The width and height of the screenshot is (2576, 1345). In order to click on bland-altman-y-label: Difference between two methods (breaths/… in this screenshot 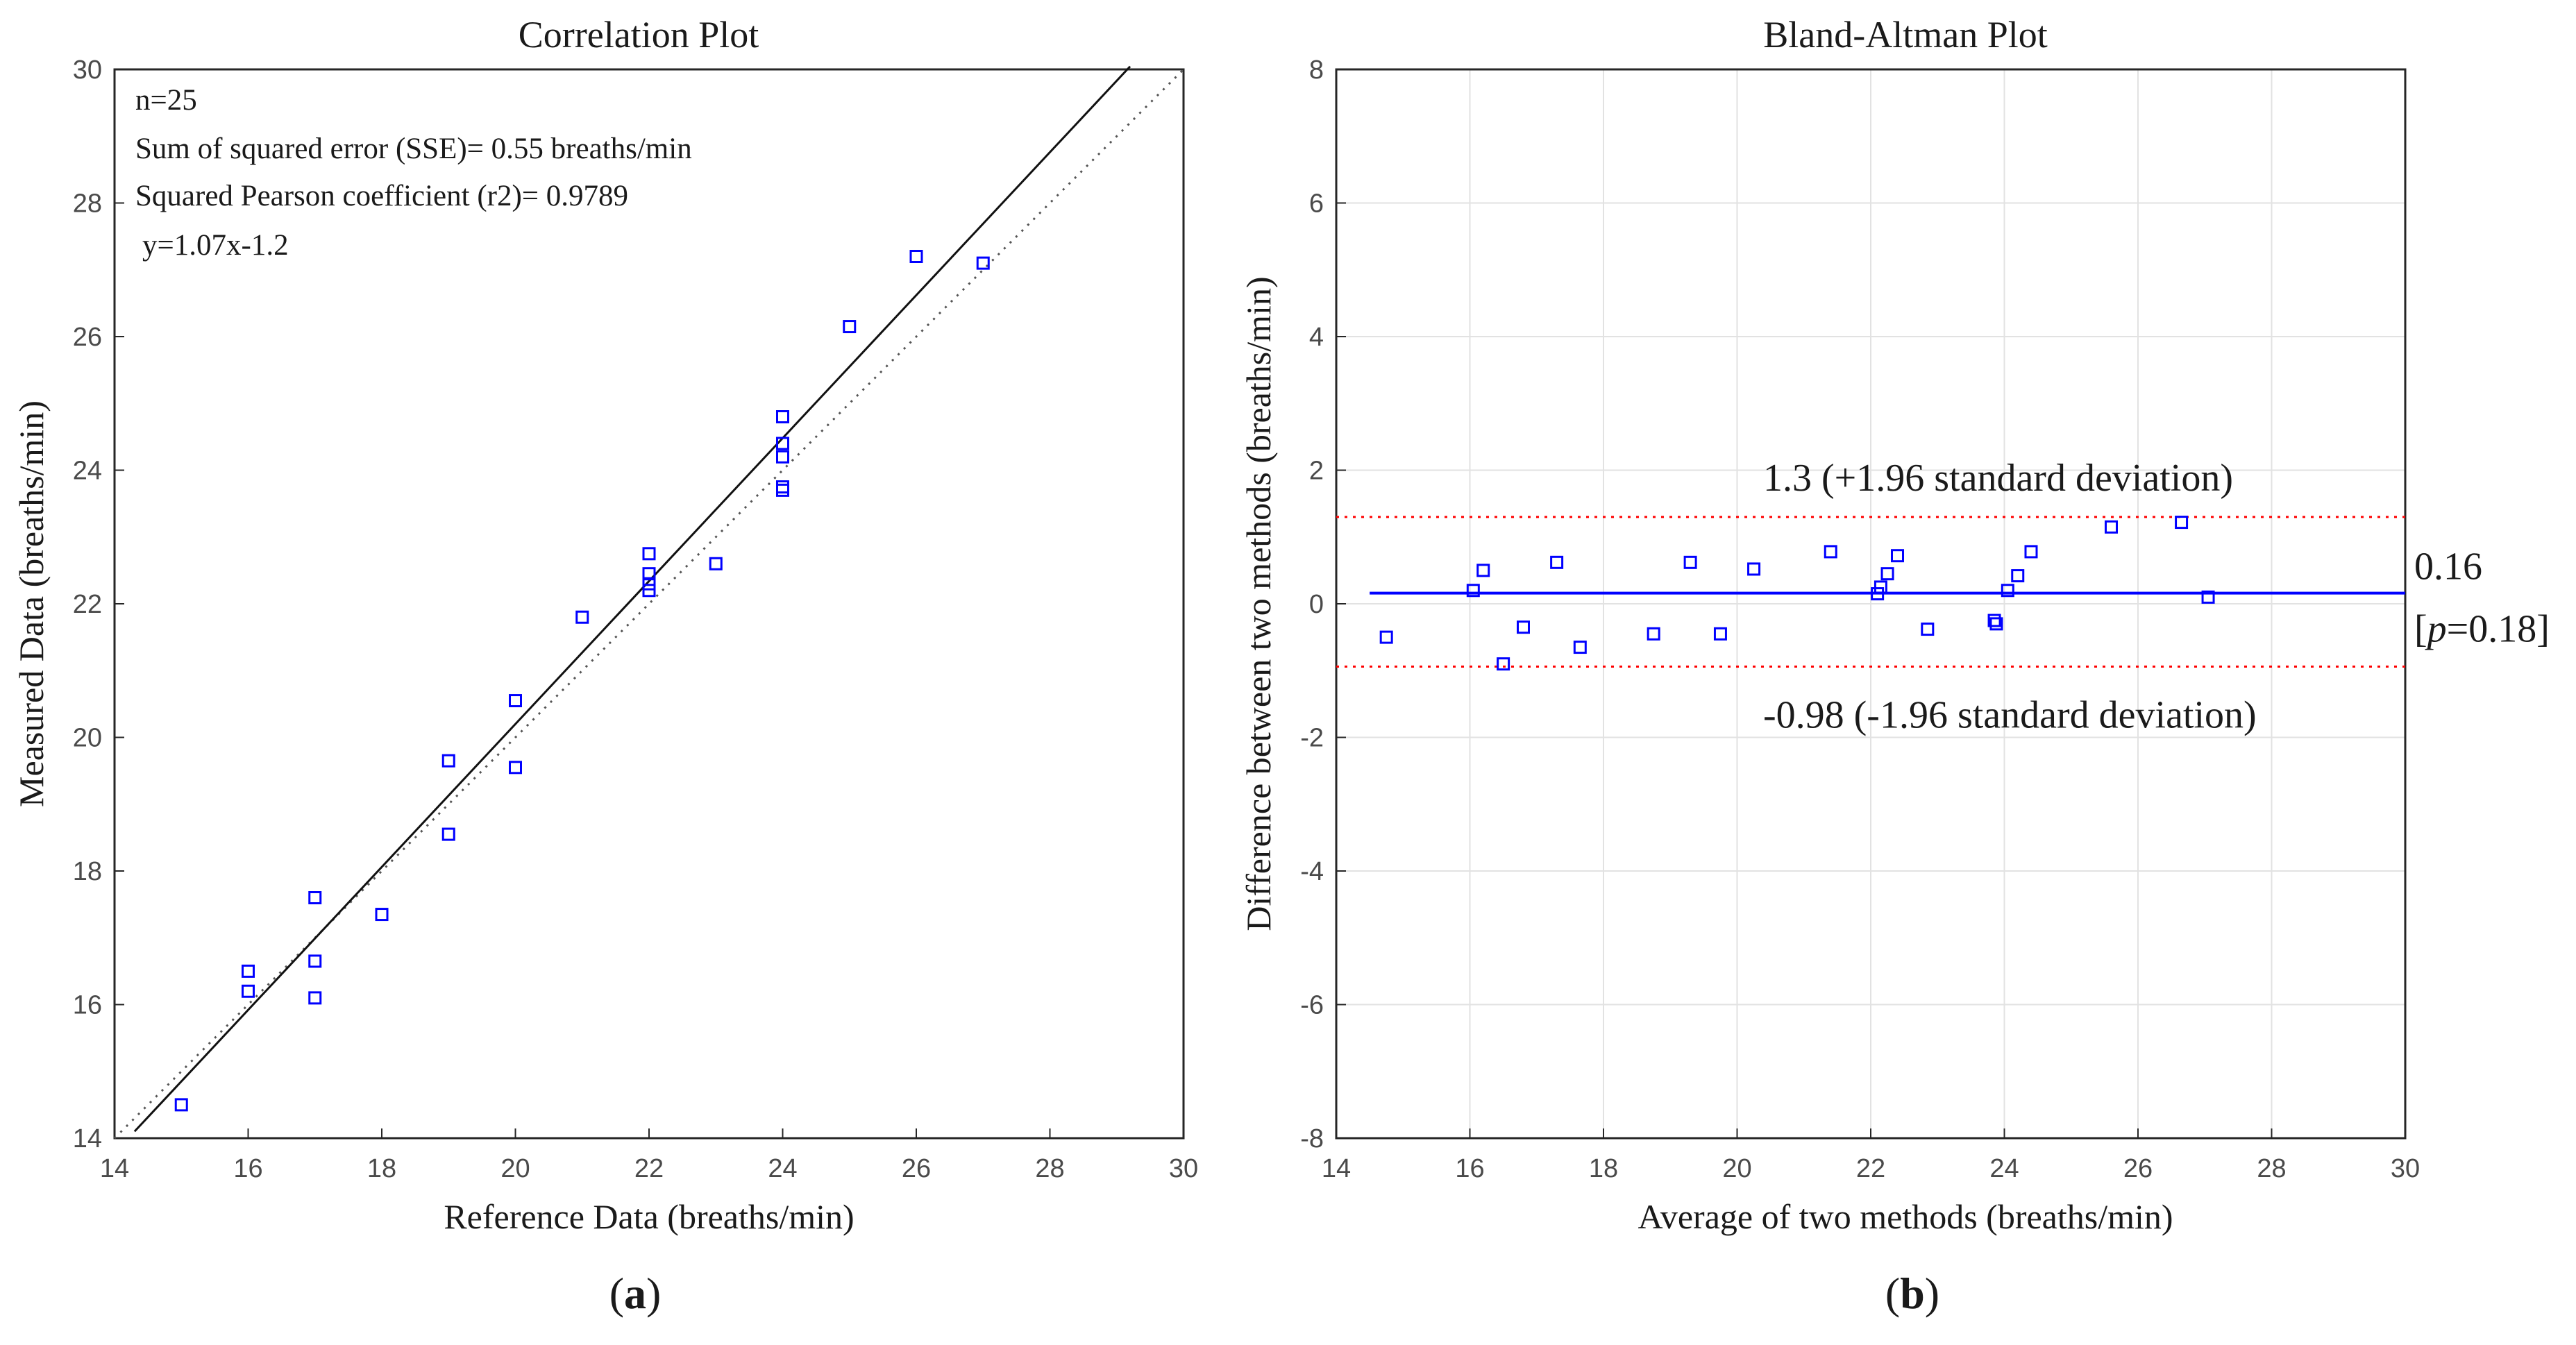, I will do `click(1258, 603)`.